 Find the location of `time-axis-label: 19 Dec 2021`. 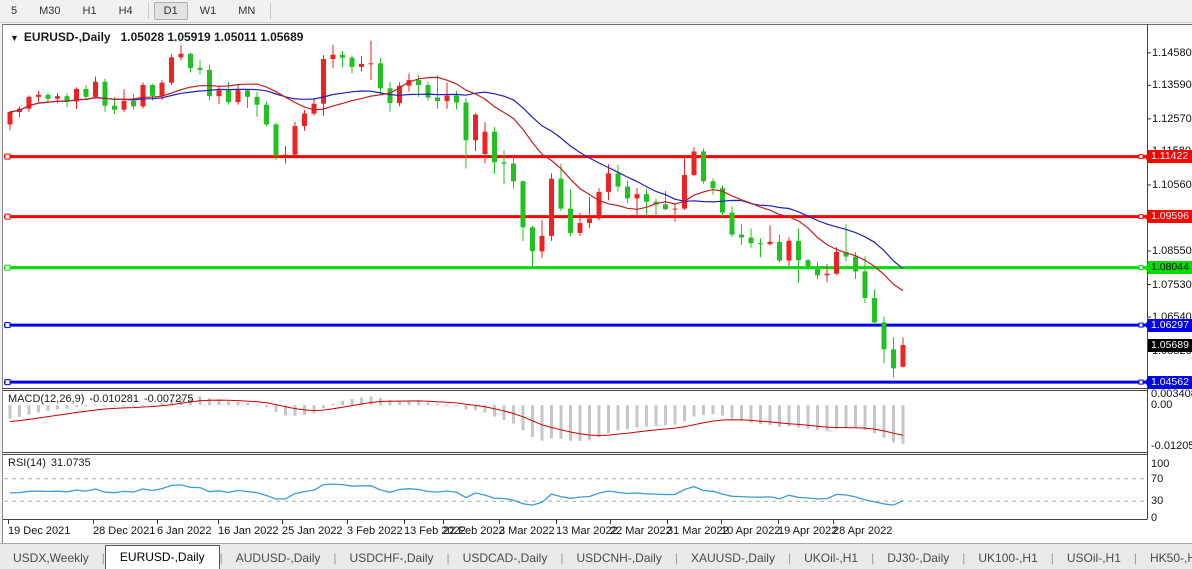

time-axis-label: 19 Dec 2021 is located at coordinates (39, 531).